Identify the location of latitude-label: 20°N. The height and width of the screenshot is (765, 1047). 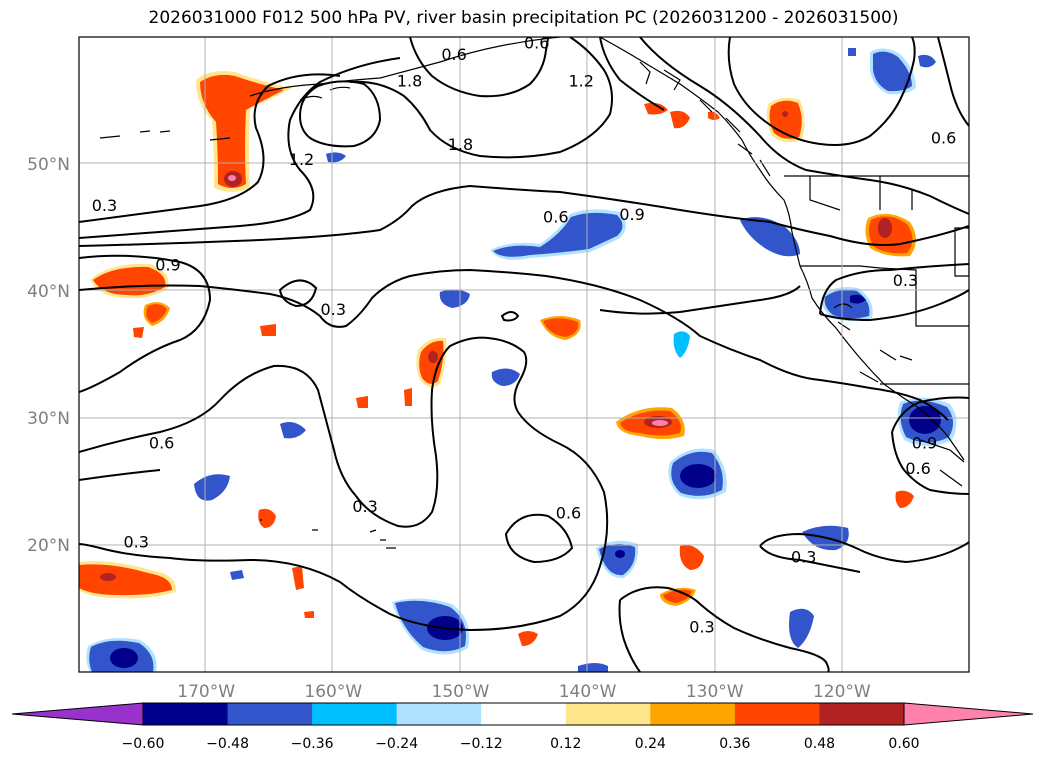
(48, 546).